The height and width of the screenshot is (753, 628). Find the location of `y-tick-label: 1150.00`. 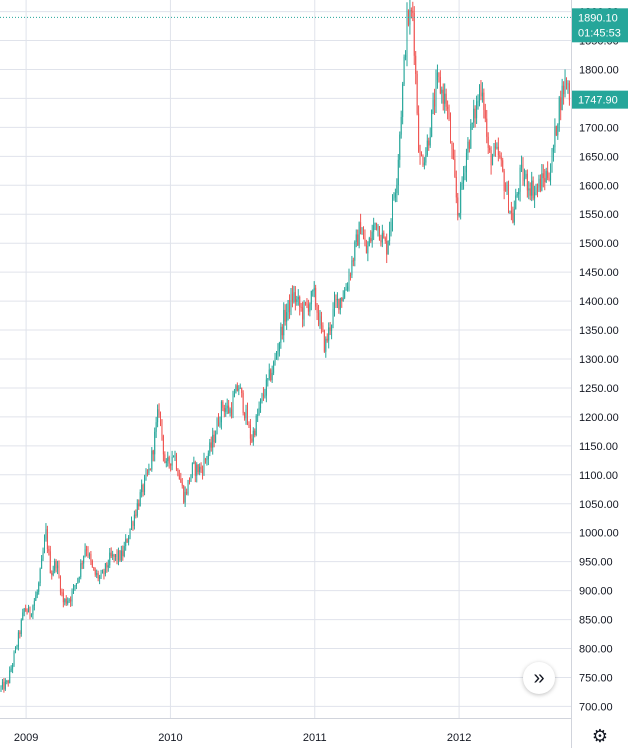

y-tick-label: 1150.00 is located at coordinates (598, 447).